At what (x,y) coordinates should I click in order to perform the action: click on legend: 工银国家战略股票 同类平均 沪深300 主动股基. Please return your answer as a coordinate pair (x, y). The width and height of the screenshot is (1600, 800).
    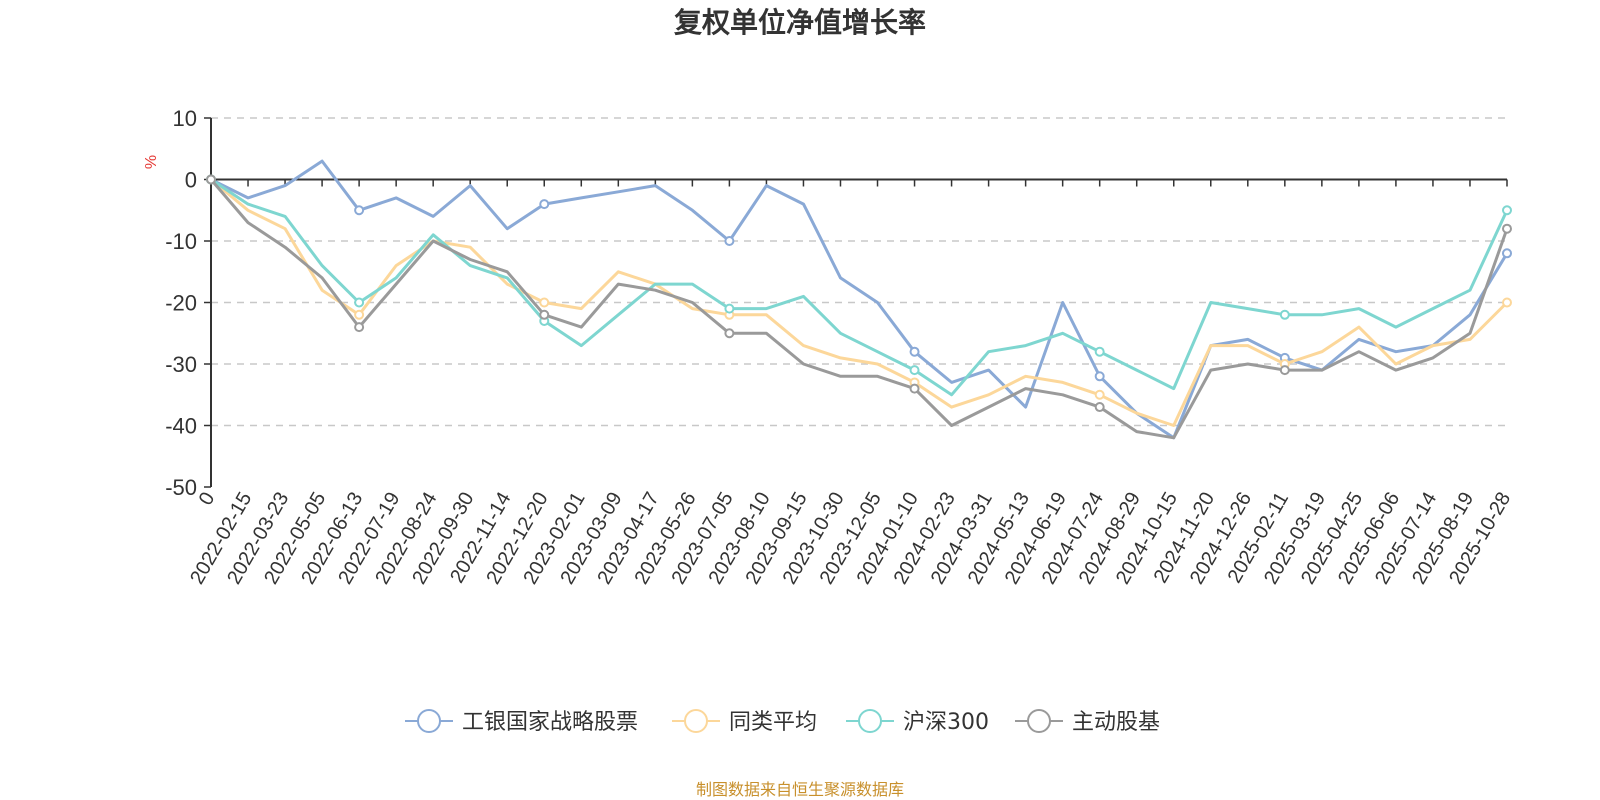
    Looking at the image, I should click on (782, 722).